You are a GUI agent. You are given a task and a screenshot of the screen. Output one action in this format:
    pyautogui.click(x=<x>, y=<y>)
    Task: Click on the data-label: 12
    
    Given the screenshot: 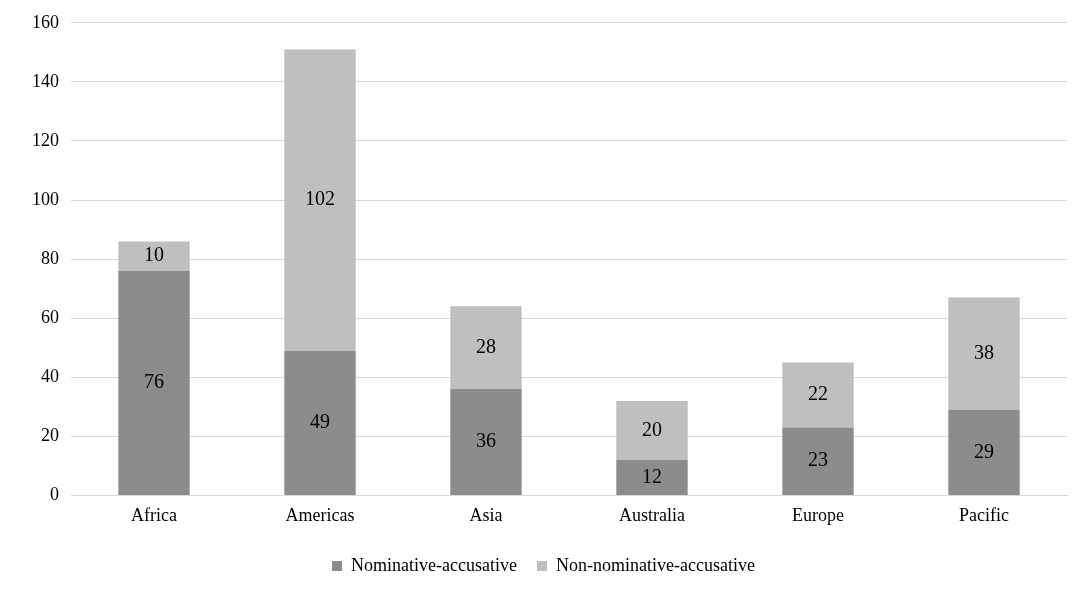 What is the action you would take?
    pyautogui.click(x=652, y=475)
    